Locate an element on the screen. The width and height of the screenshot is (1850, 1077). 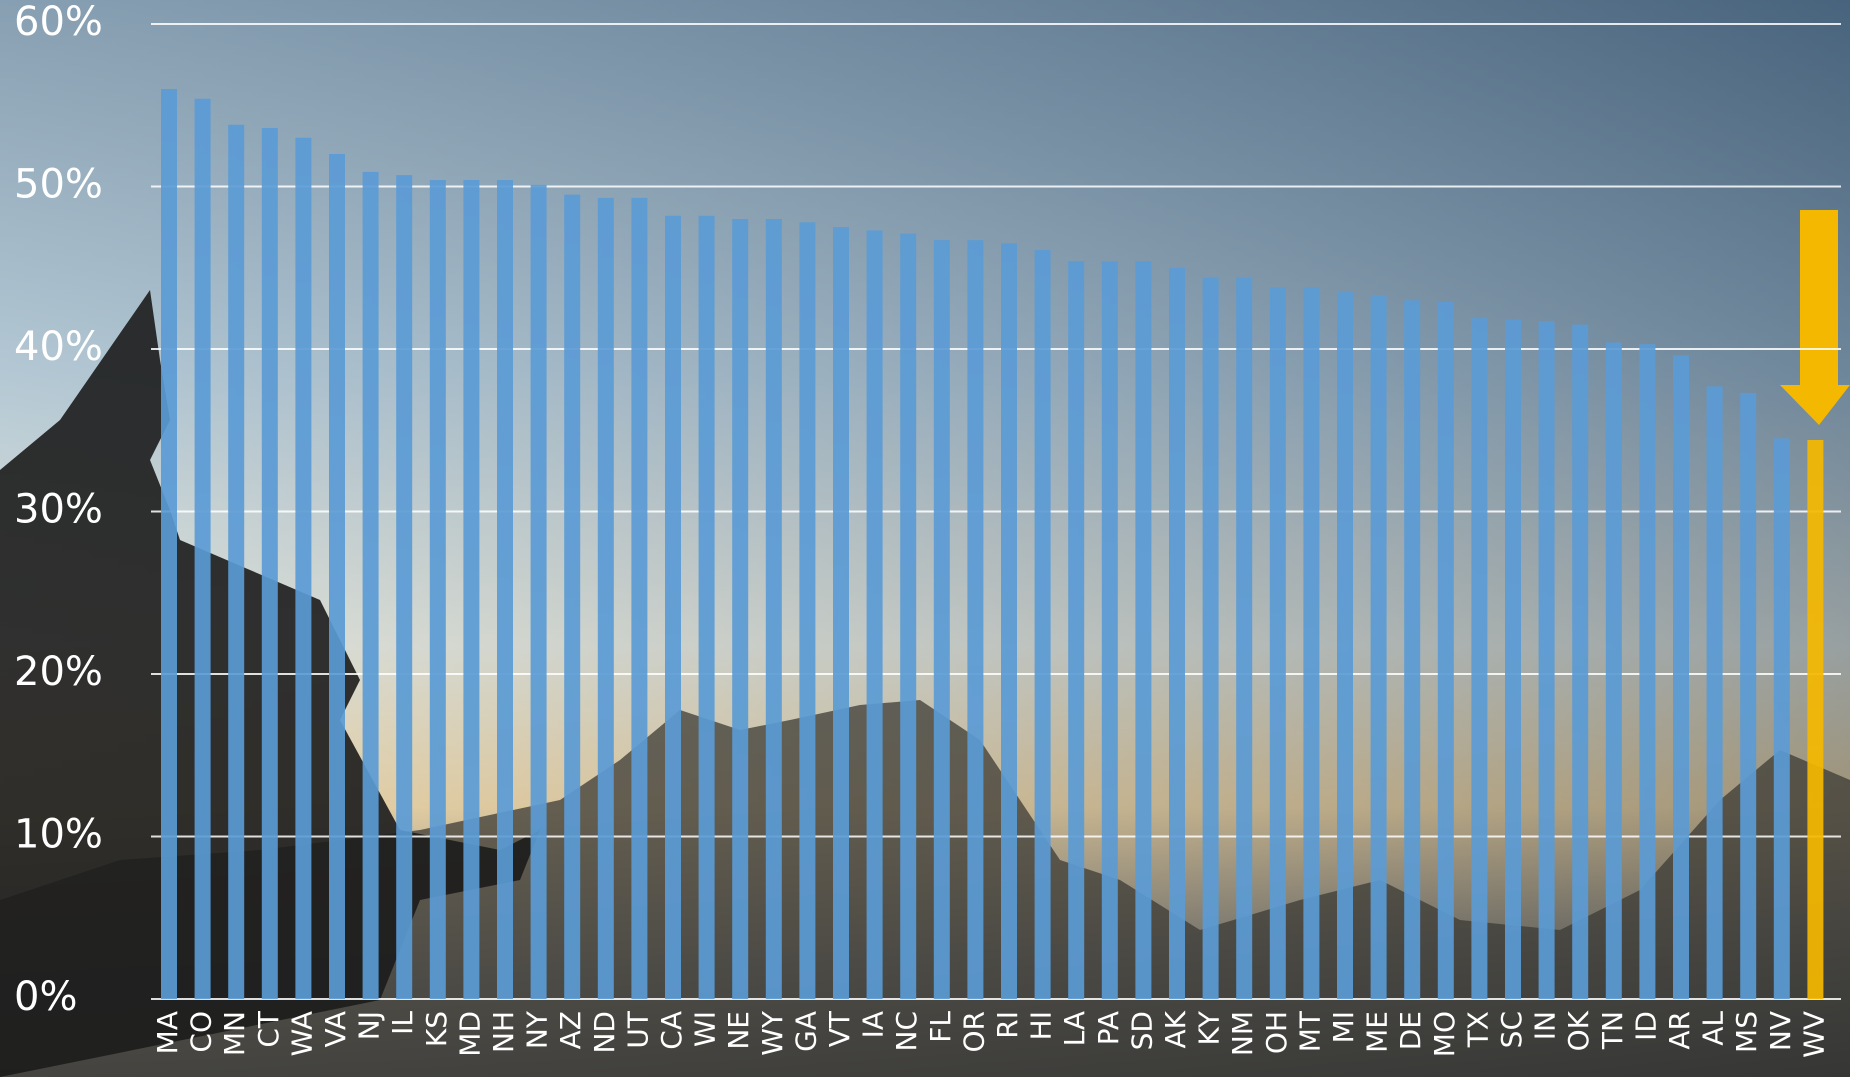
x-tick-label: NC is located at coordinates (906, 1031).